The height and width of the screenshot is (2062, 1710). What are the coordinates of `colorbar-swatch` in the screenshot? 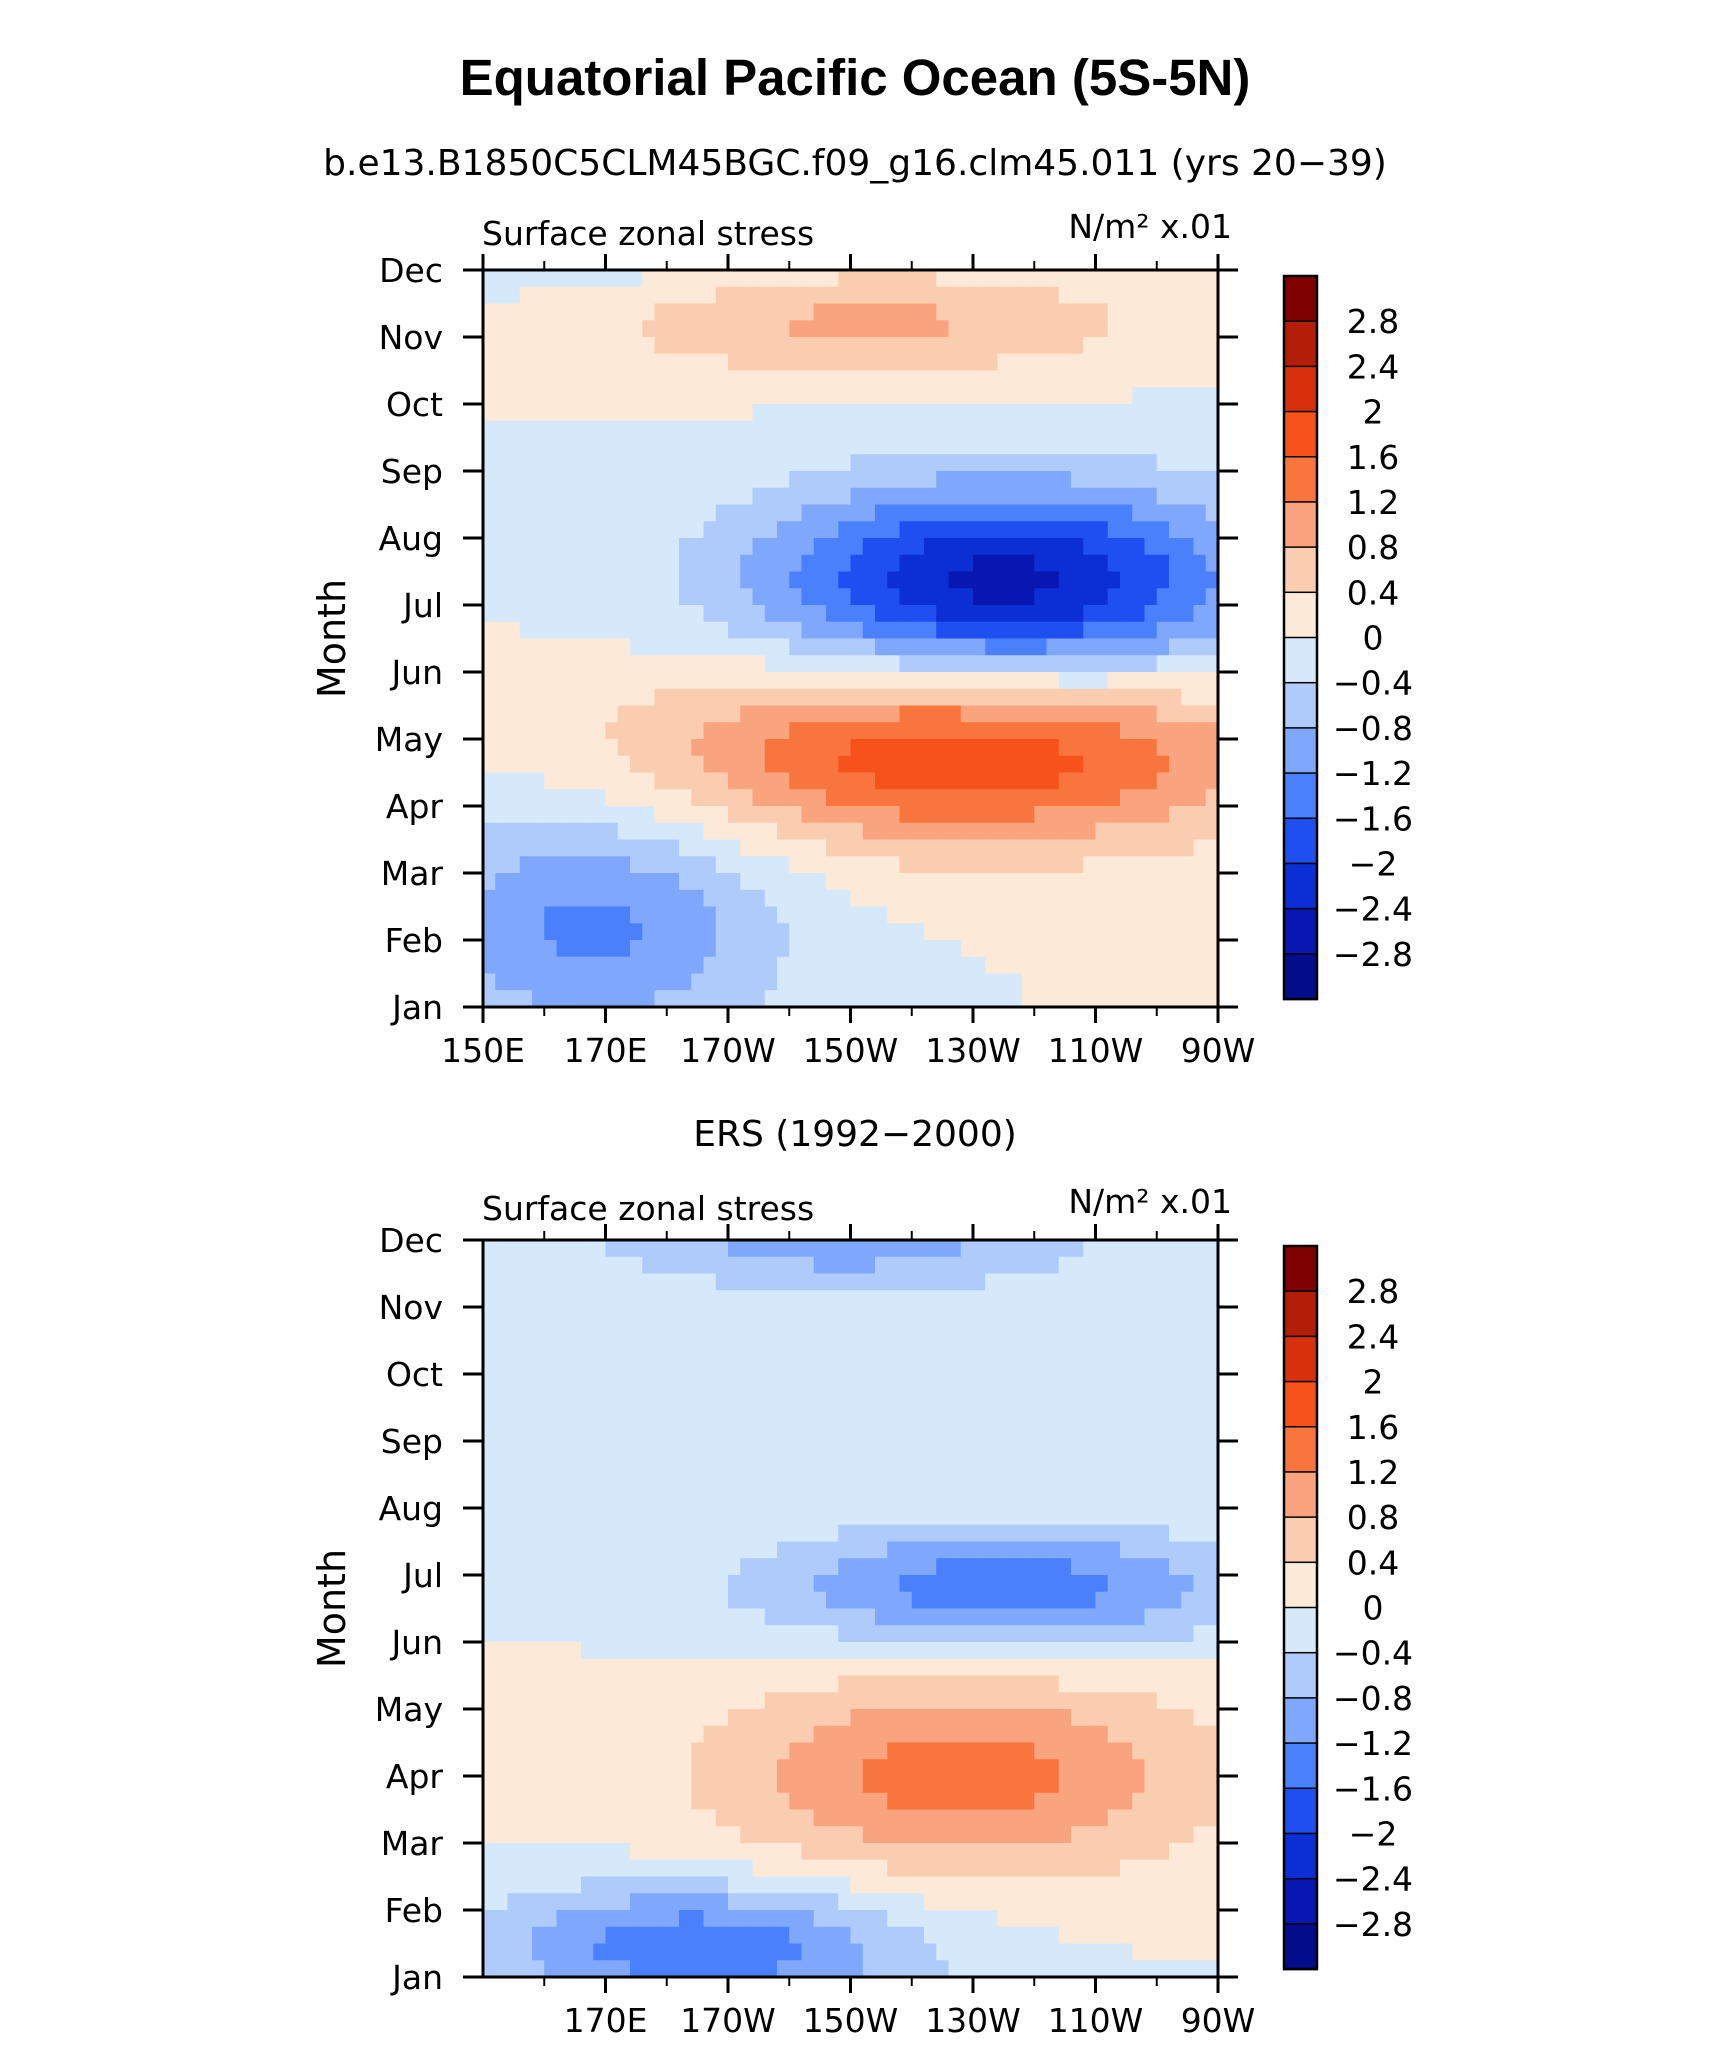 It's located at (1300, 977).